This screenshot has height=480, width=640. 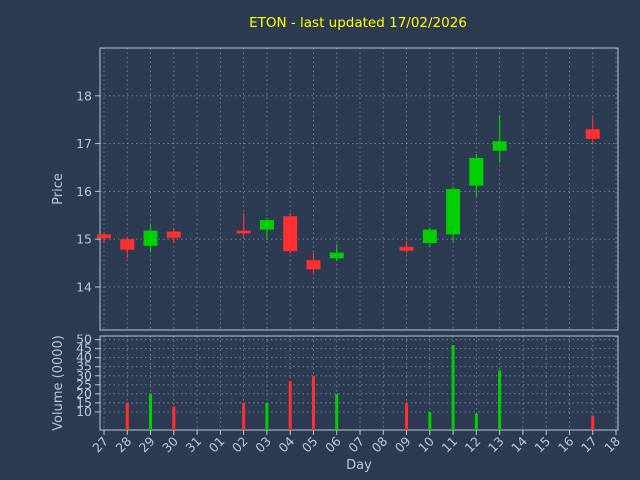 What do you see at coordinates (58, 189) in the screenshot?
I see `price-axis-label: Price` at bounding box center [58, 189].